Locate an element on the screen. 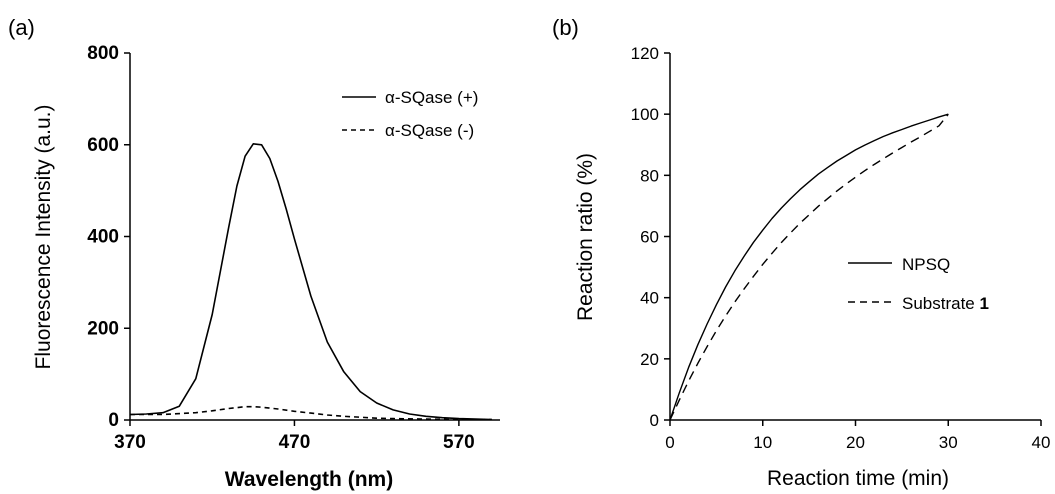  panel-a-y-axis-label: Fluorescence Intensity (a.u.) is located at coordinates (43, 237).